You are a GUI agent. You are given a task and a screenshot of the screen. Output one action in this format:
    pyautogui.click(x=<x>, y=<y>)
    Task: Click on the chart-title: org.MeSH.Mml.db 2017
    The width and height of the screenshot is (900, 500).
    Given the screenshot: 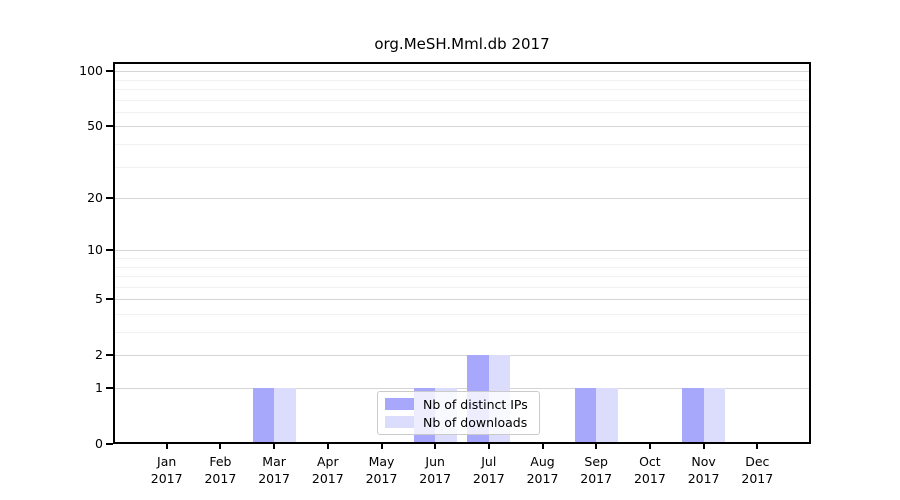 What is the action you would take?
    pyautogui.click(x=462, y=44)
    